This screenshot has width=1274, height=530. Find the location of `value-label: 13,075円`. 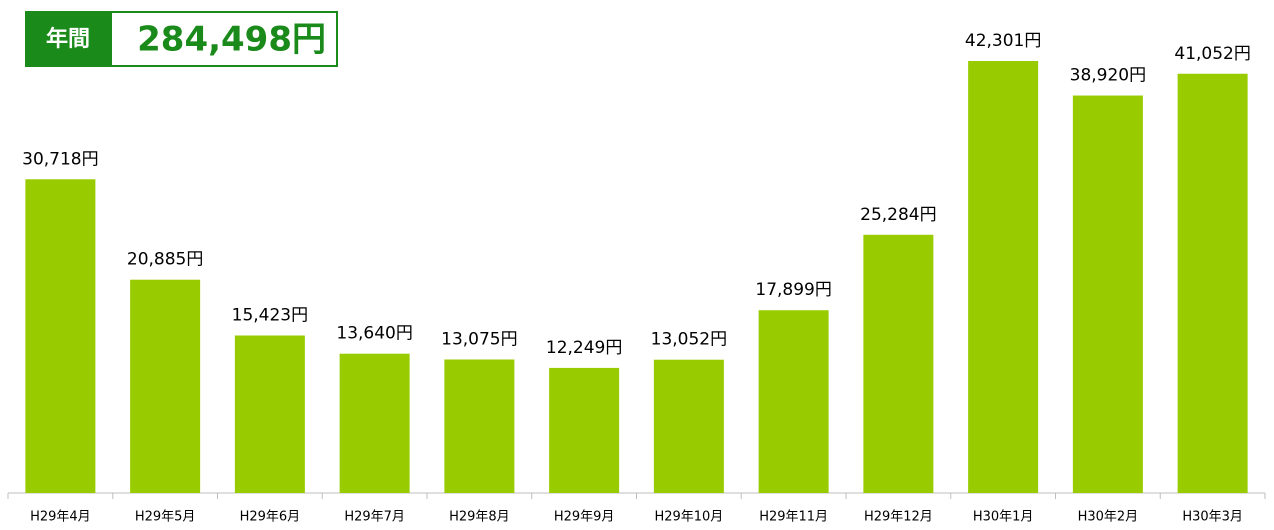

value-label: 13,075円 is located at coordinates (479, 339).